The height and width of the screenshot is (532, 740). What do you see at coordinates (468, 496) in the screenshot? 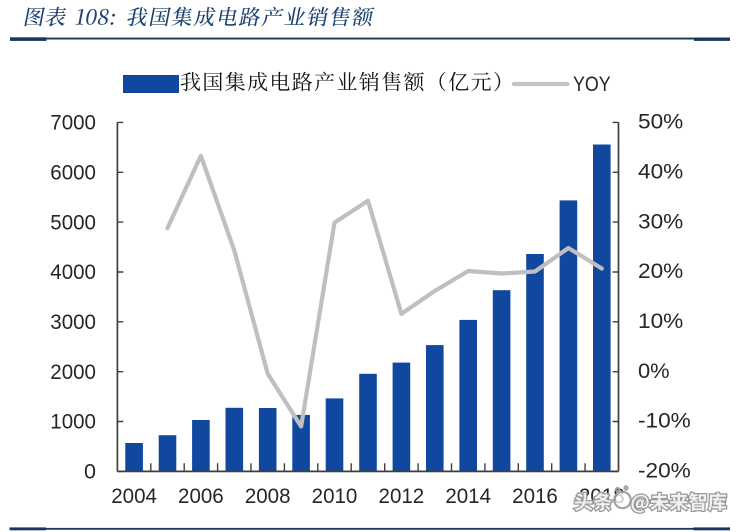
I see `svg-text: 2014` at bounding box center [468, 496].